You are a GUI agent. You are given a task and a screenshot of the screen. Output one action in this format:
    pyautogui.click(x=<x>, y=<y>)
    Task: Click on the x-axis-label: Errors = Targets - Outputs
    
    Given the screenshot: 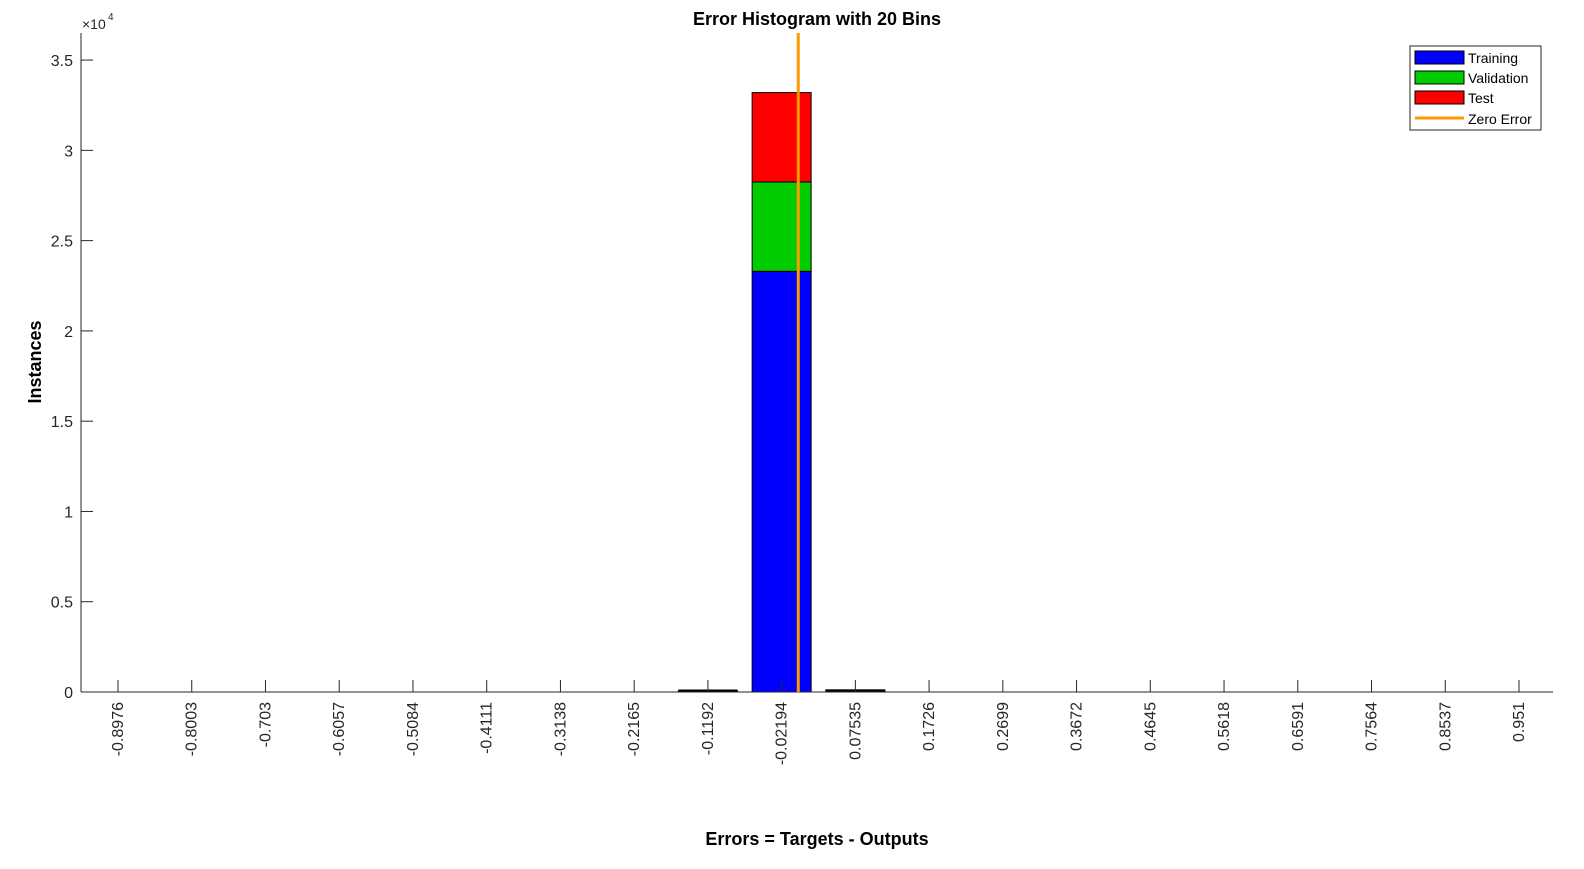 What is the action you would take?
    pyautogui.click(x=816, y=839)
    